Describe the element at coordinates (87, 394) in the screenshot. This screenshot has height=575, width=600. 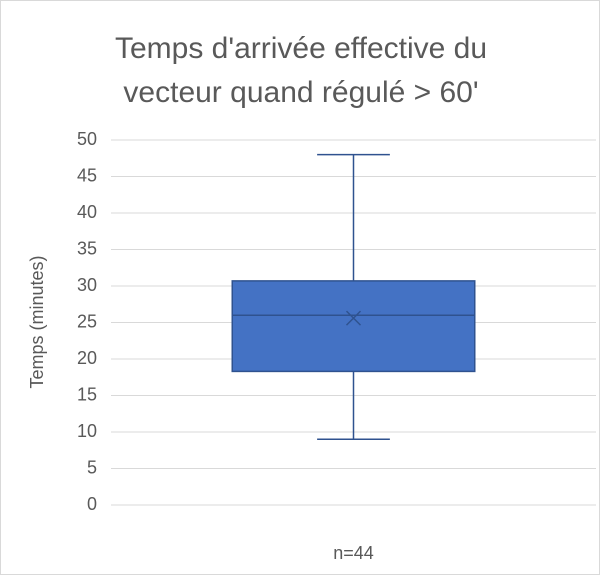
I see `y-tick-label: 15` at that location.